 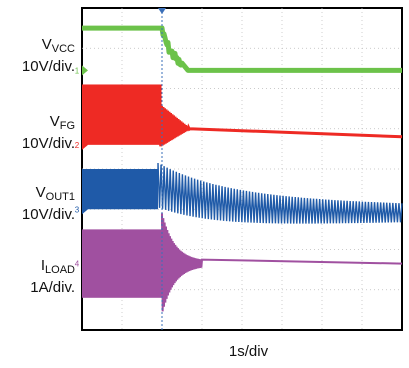 What do you see at coordinates (48, 203) in the screenshot?
I see `channel-label-vout1: VOUT1 10V/div.` at bounding box center [48, 203].